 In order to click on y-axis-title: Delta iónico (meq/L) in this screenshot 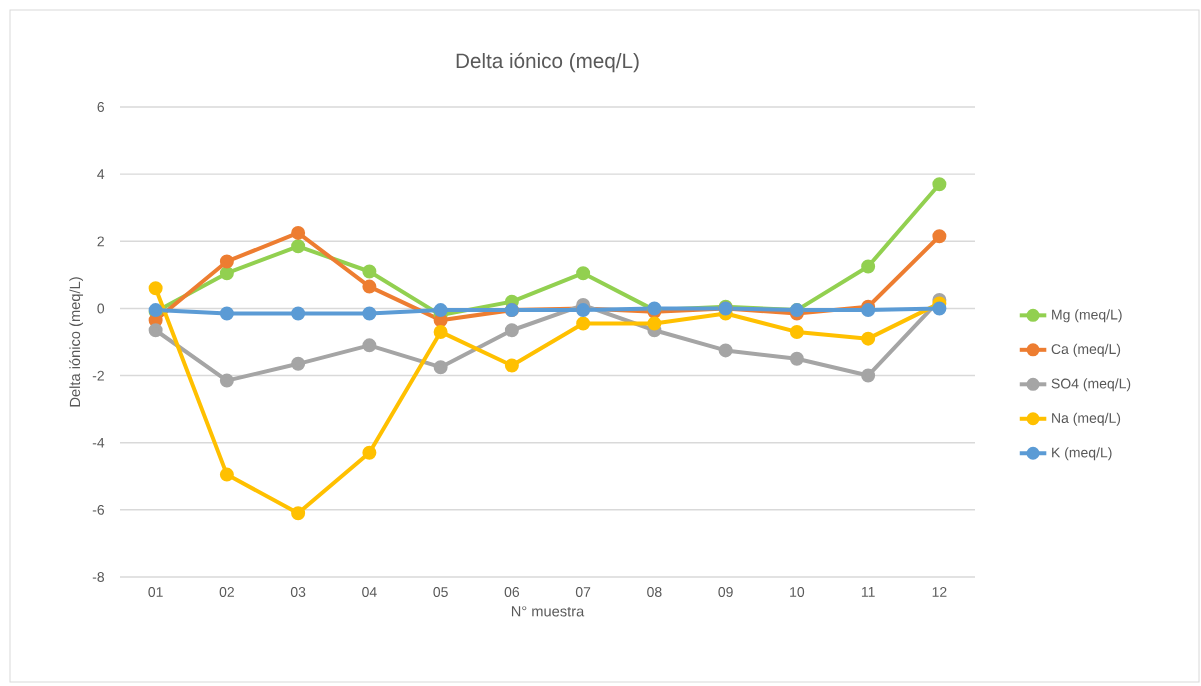, I will do `click(76, 342)`.